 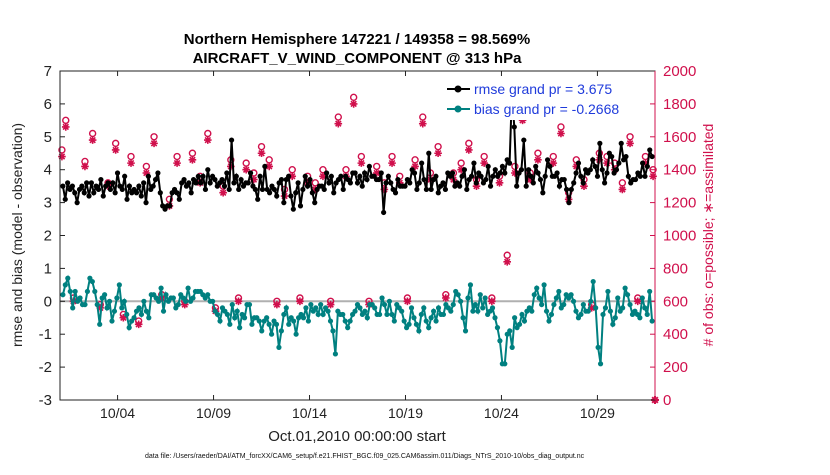 I want to click on chart-title-line2: AIRCRAFT_V_WIND_COMPONENT @ 313 hPa, so click(x=358, y=58).